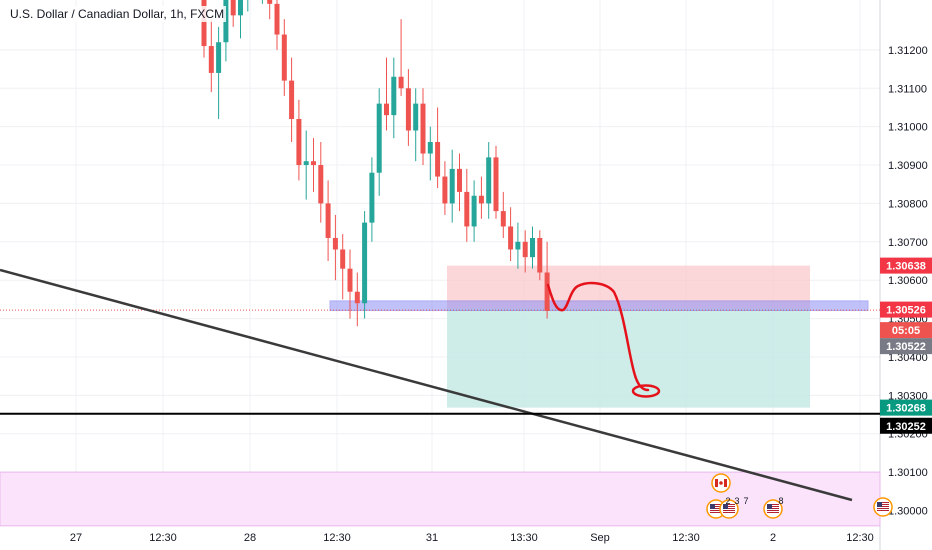 Image resolution: width=932 pixels, height=550 pixels. What do you see at coordinates (908, 511) in the screenshot?
I see `y-tick-label: 1.30000` at bounding box center [908, 511].